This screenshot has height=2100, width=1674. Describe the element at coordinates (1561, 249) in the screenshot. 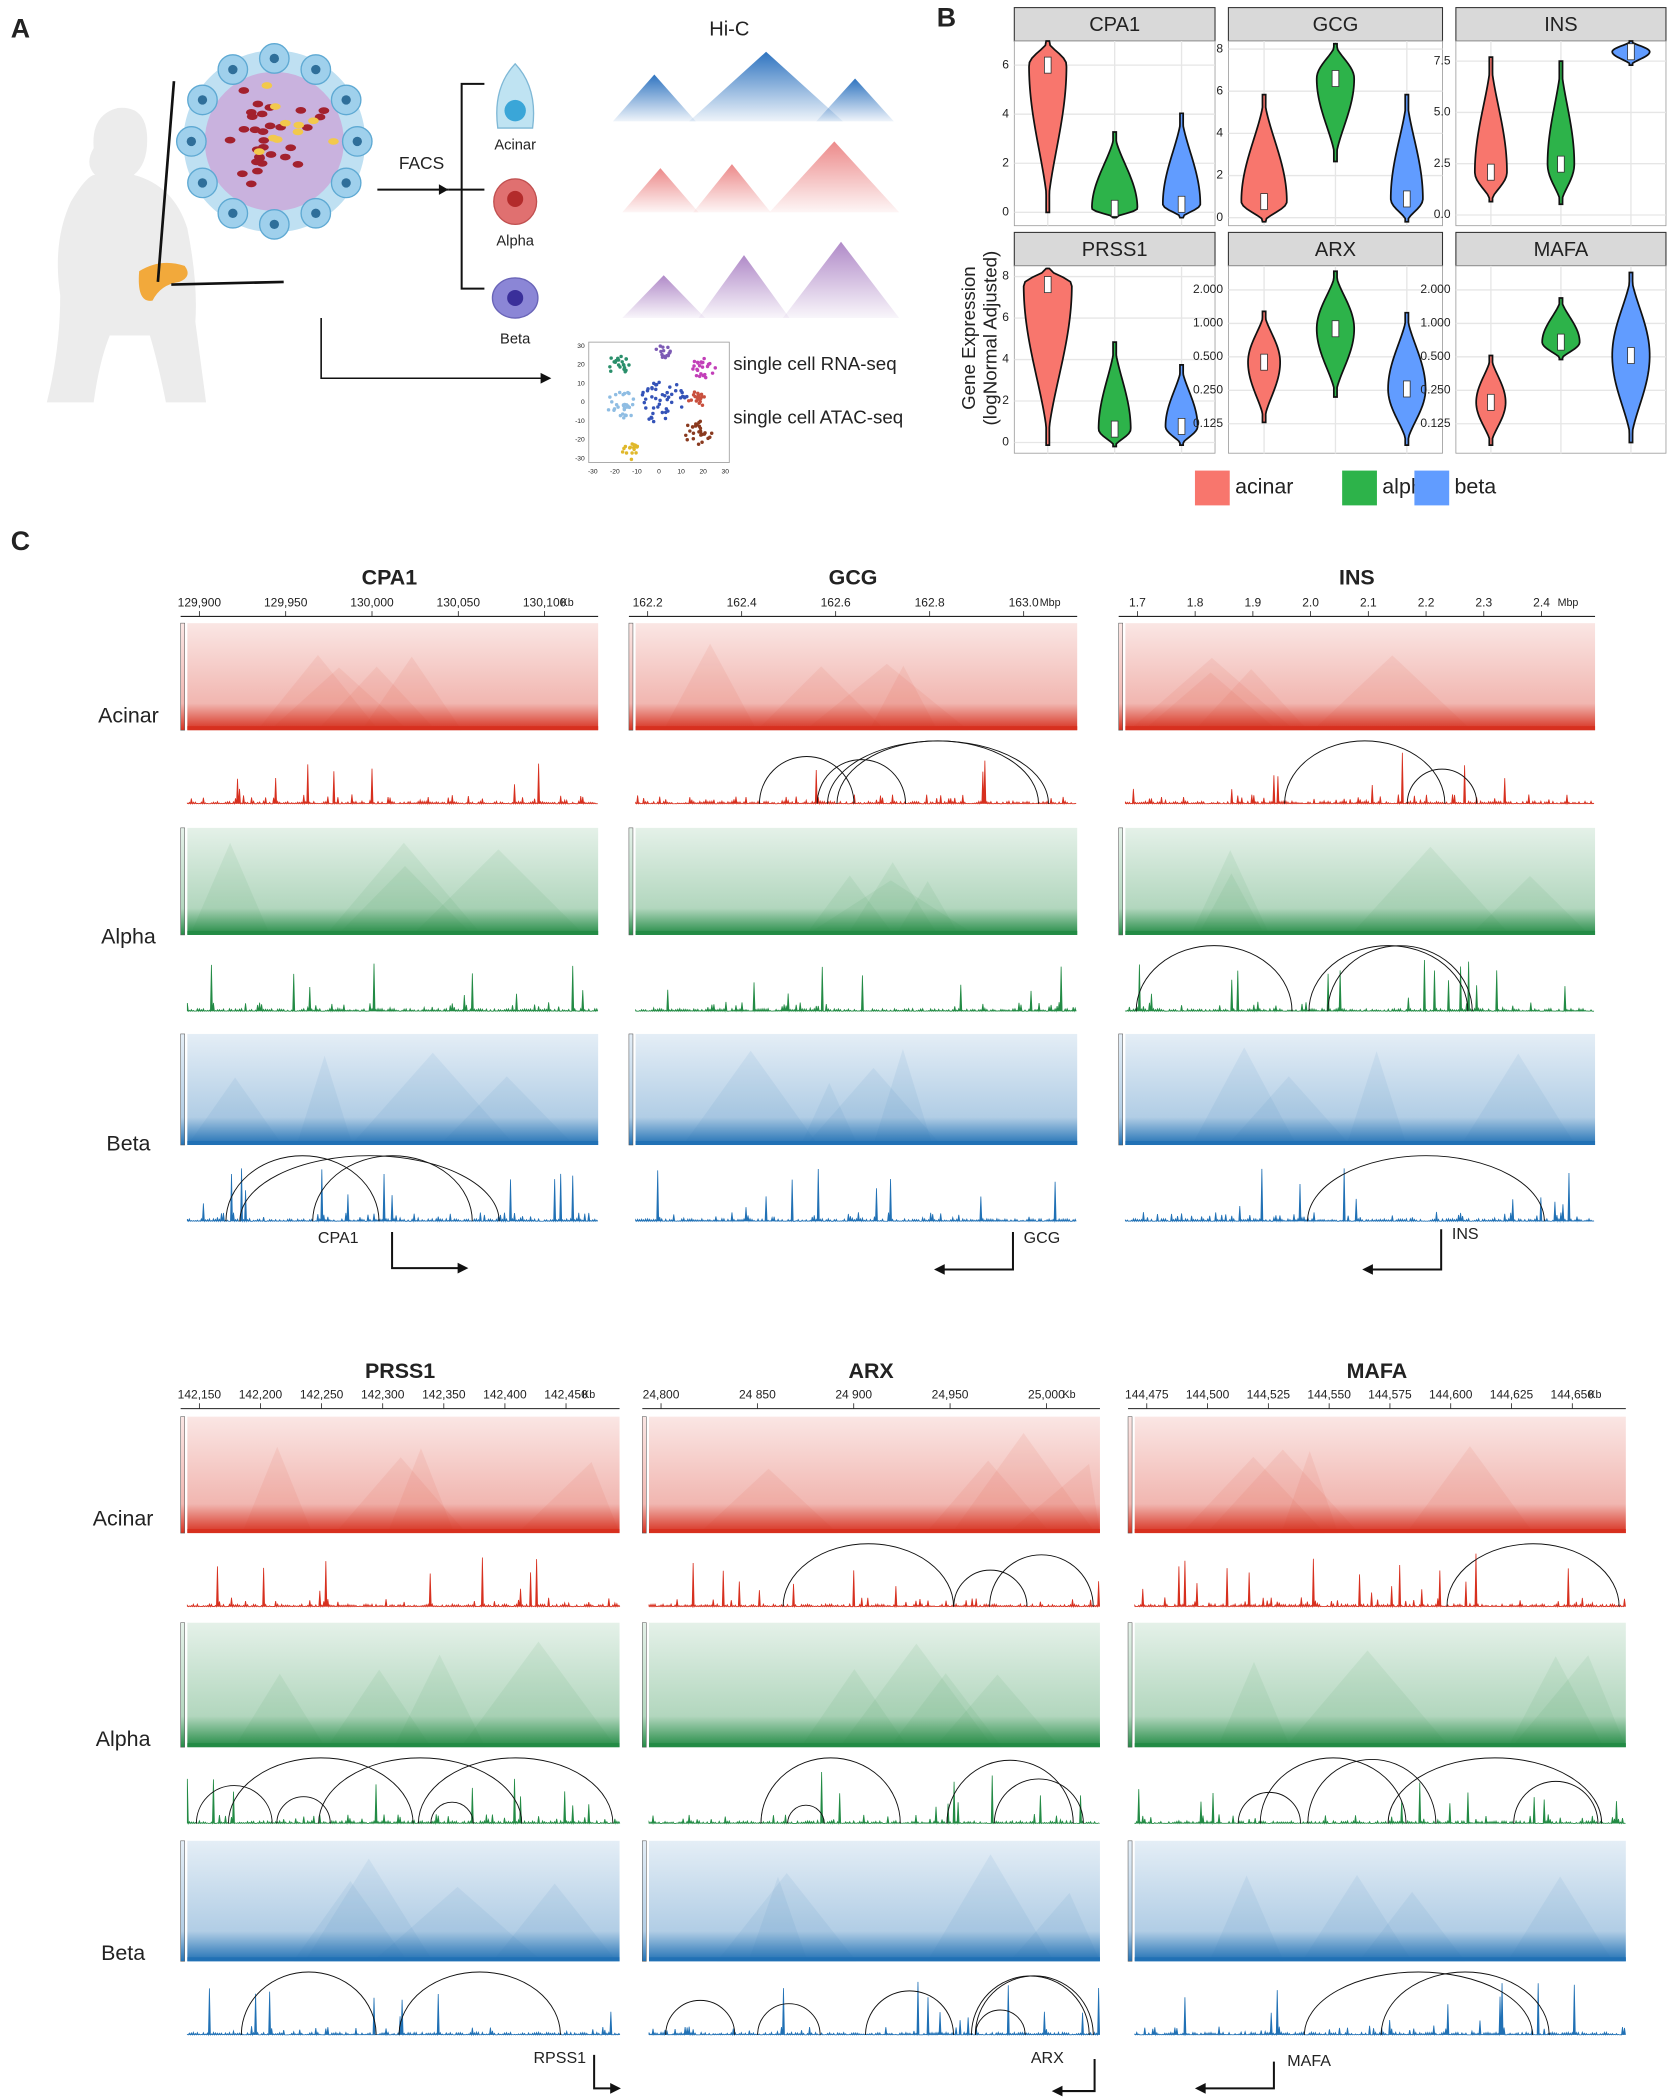

I see `facet-strip` at that location.